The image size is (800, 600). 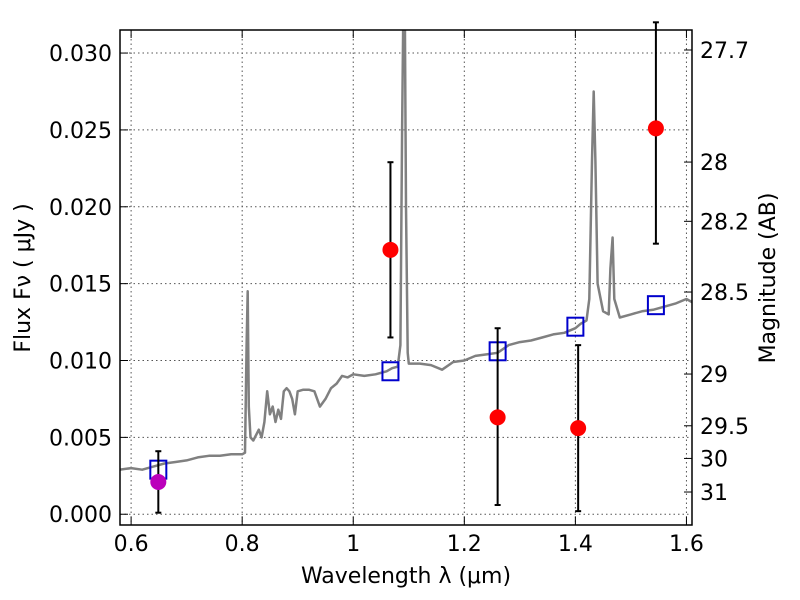 What do you see at coordinates (80, 131) in the screenshot?
I see `y-tick-label: 0.025` at bounding box center [80, 131].